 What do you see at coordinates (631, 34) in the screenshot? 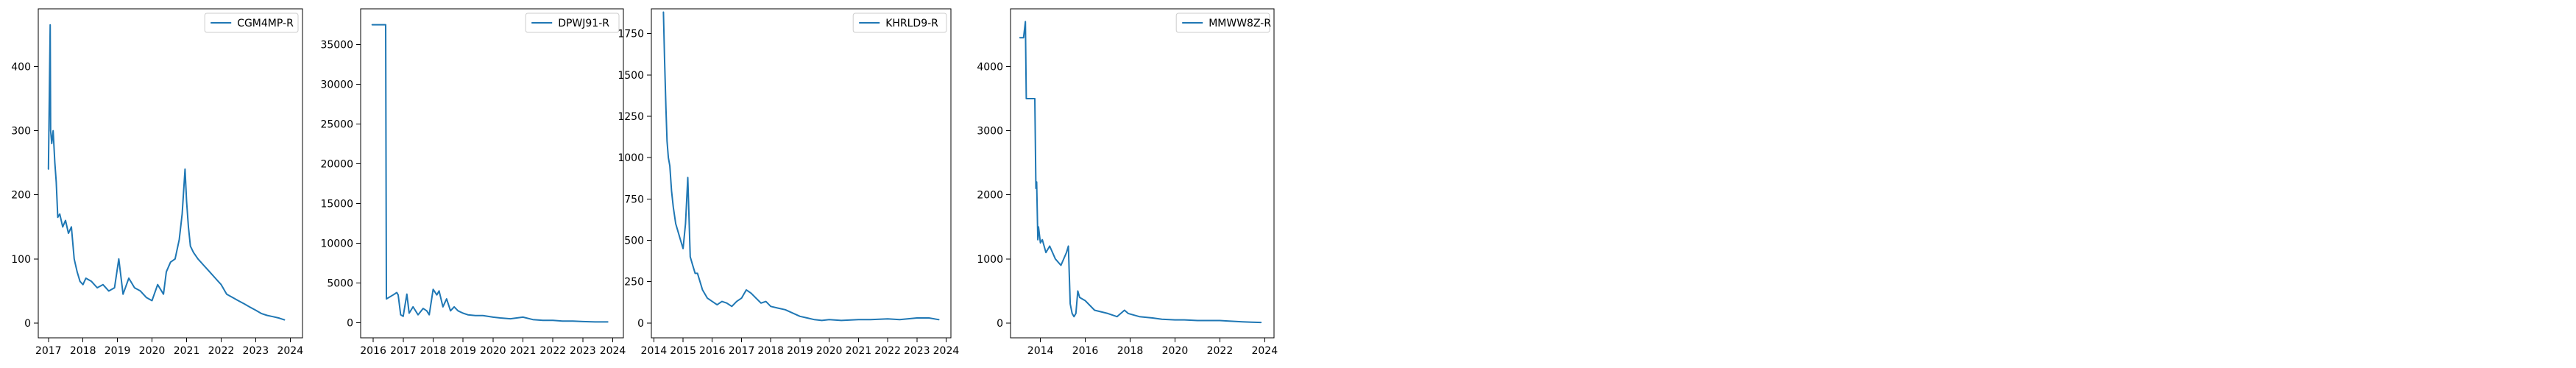
I see `y-tick-label: 1750` at bounding box center [631, 34].